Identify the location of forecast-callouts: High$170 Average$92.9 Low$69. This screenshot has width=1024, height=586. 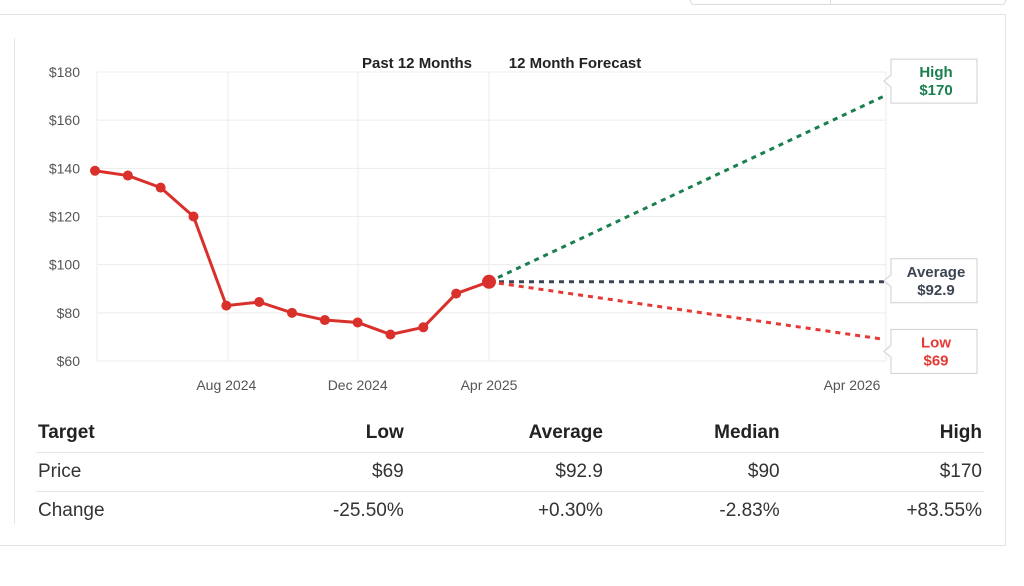
(930, 216).